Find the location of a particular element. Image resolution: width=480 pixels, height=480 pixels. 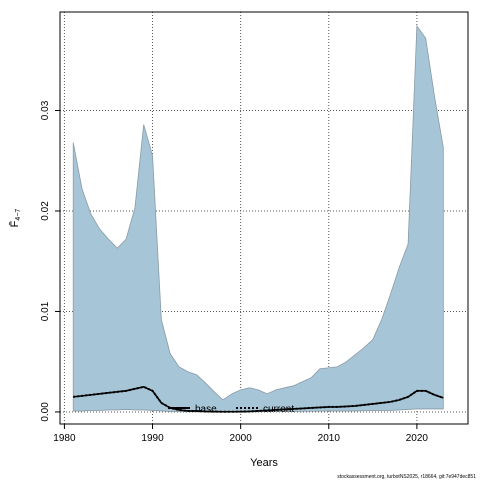

series-lines is located at coordinates (258, 399).